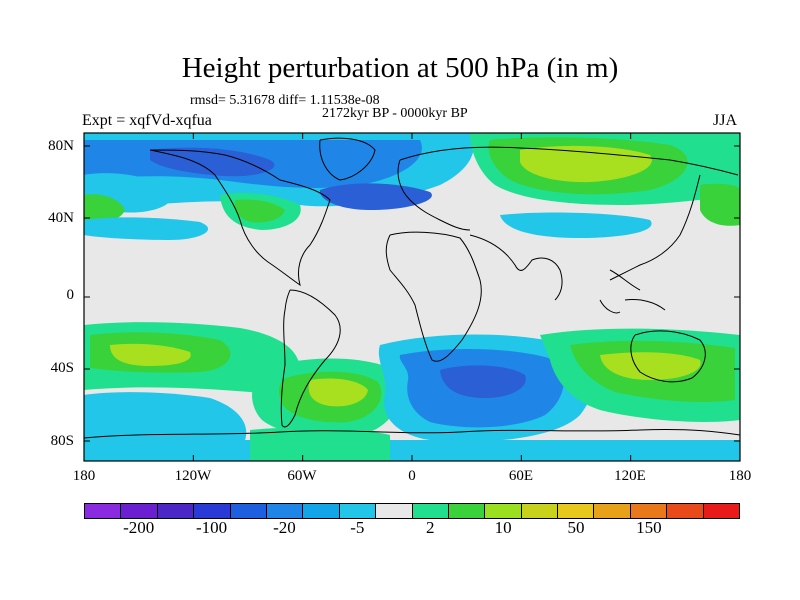  Describe the element at coordinates (70, 295) in the screenshot. I see `lat-label-eq: 0` at that location.